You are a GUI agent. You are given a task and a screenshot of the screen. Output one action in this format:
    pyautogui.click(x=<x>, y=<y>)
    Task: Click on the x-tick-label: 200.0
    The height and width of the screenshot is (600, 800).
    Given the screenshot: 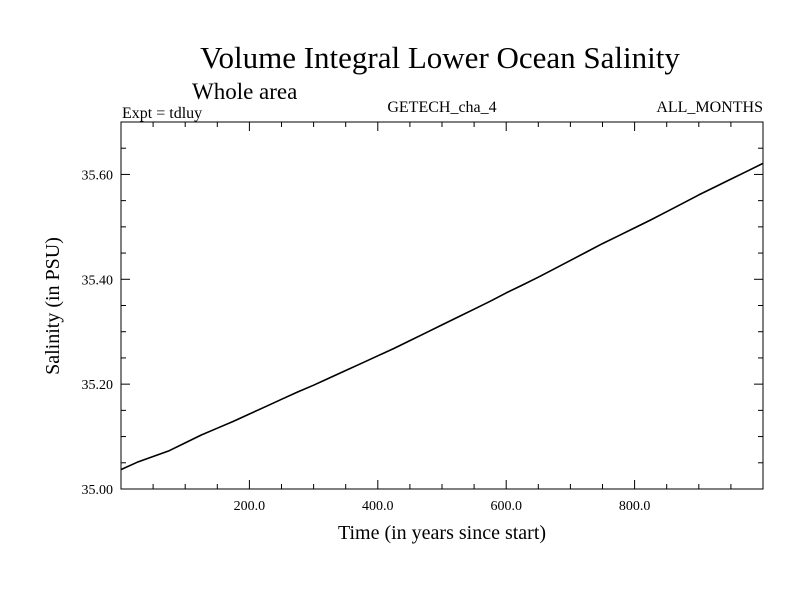 What is the action you would take?
    pyautogui.click(x=250, y=506)
    